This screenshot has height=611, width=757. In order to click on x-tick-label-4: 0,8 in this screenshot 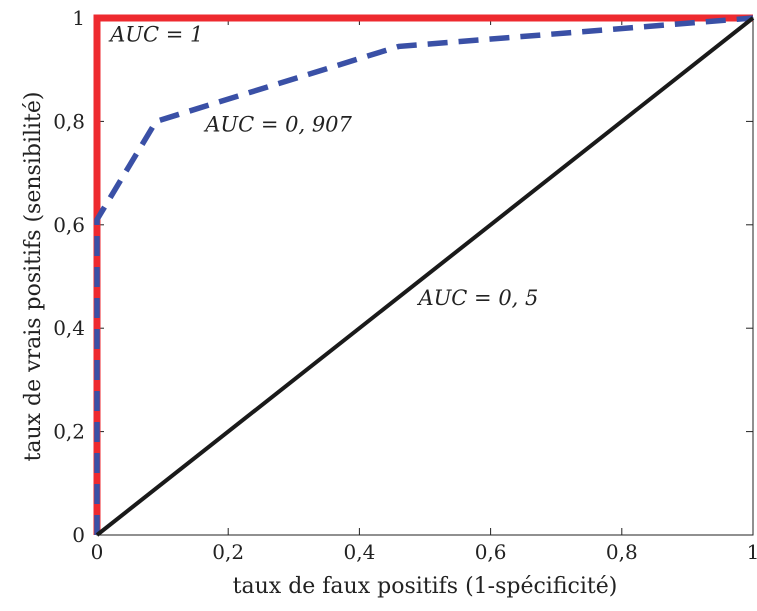, I will do `click(622, 552)`.